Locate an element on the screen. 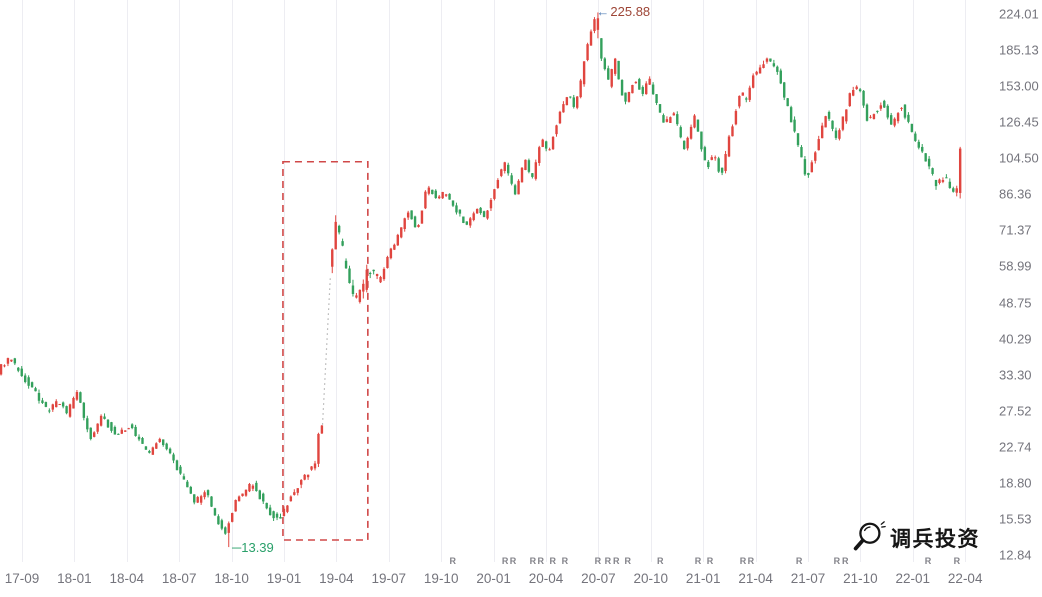 The width and height of the screenshot is (1042, 597). peak-price-annotation: ←225.88 is located at coordinates (623, 11).